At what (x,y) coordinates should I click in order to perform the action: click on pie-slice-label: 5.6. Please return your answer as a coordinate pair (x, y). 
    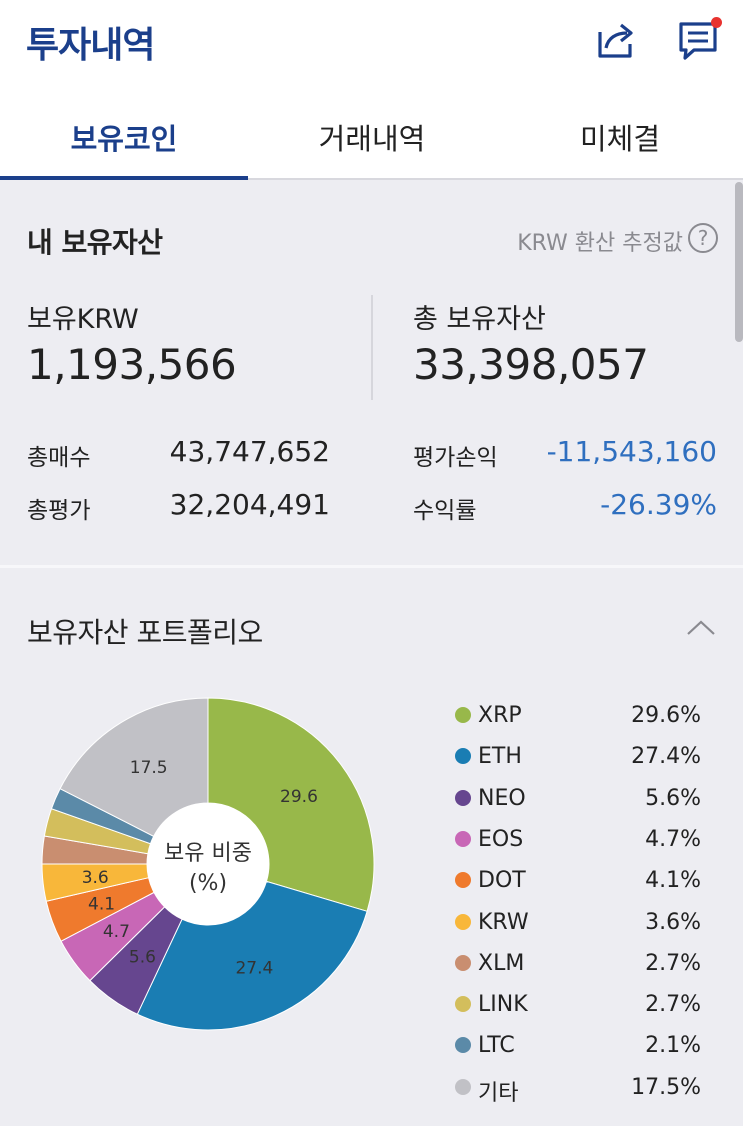
    Looking at the image, I should click on (142, 958).